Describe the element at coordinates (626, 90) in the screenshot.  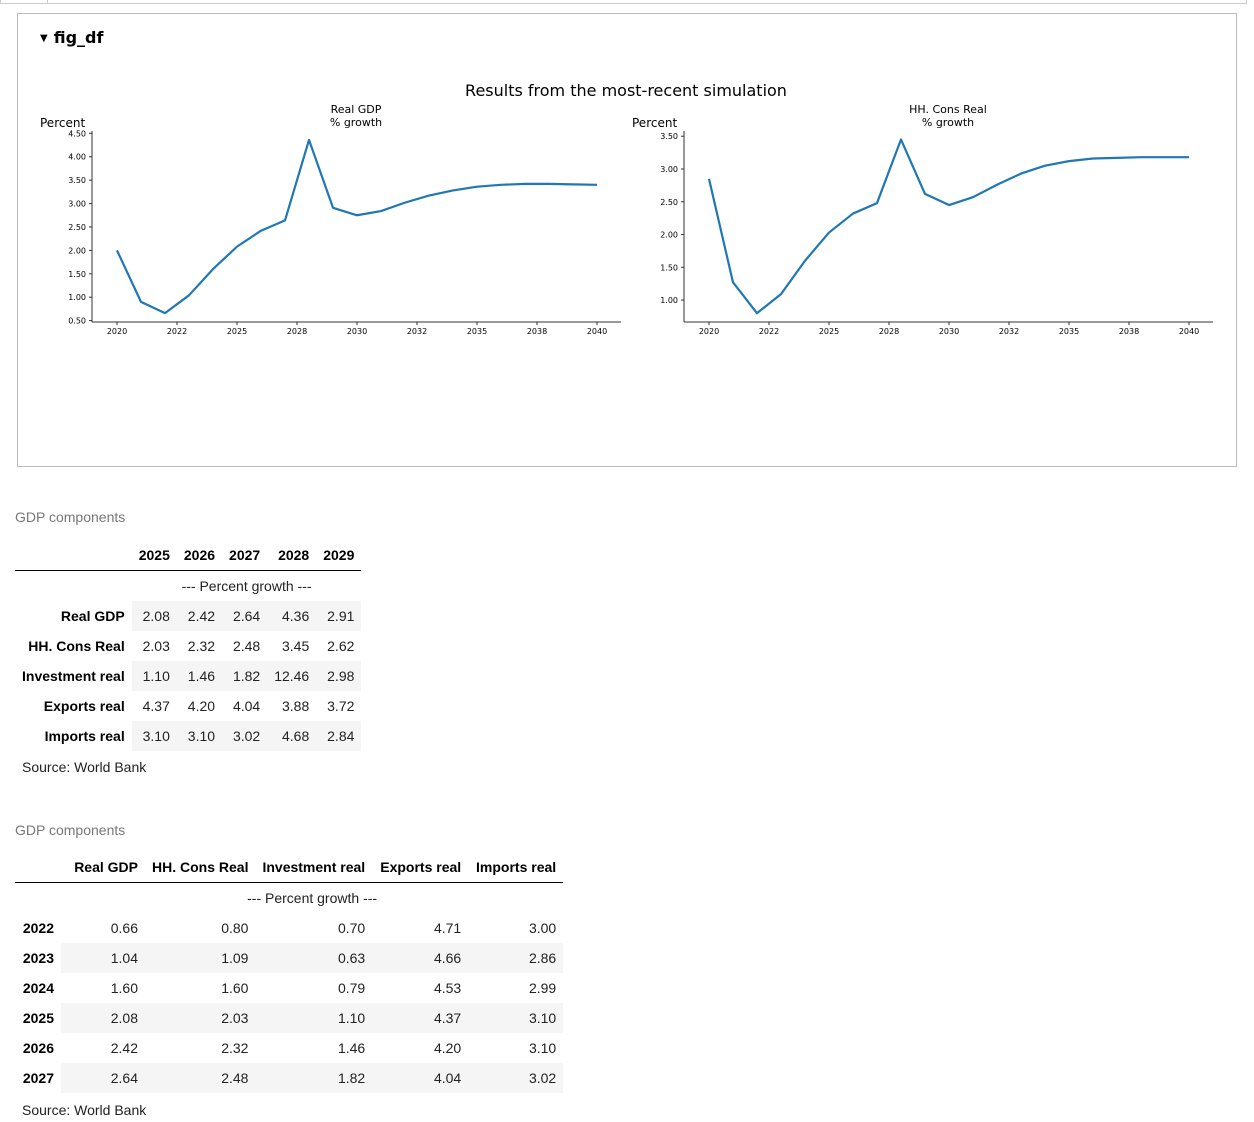
I see `chart-suptitle: Results from the most-recent simulation` at that location.